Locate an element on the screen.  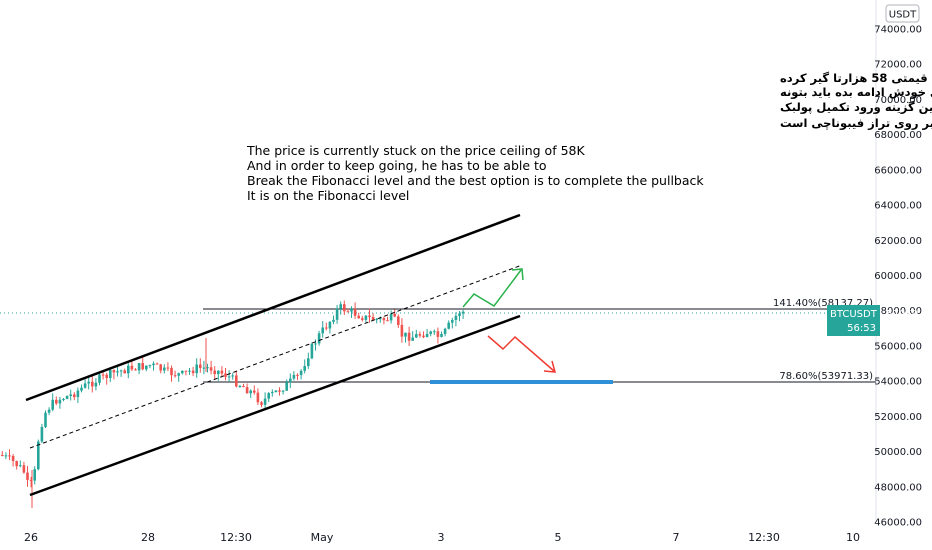
x-tick-label: 28 is located at coordinates (148, 537).